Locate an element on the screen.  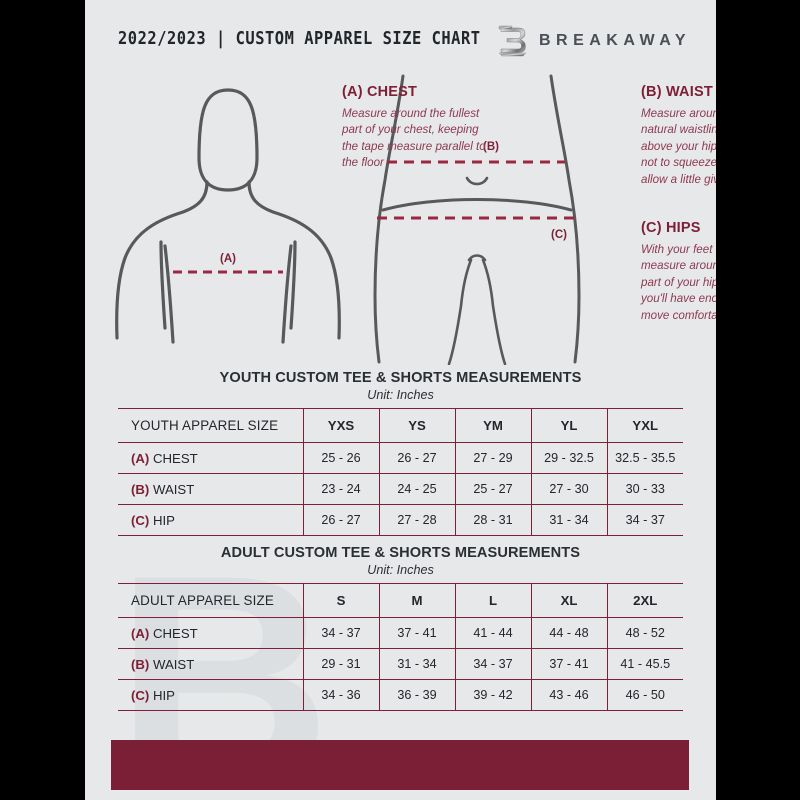
brand-name: BREAKAWAY is located at coordinates (614, 40).